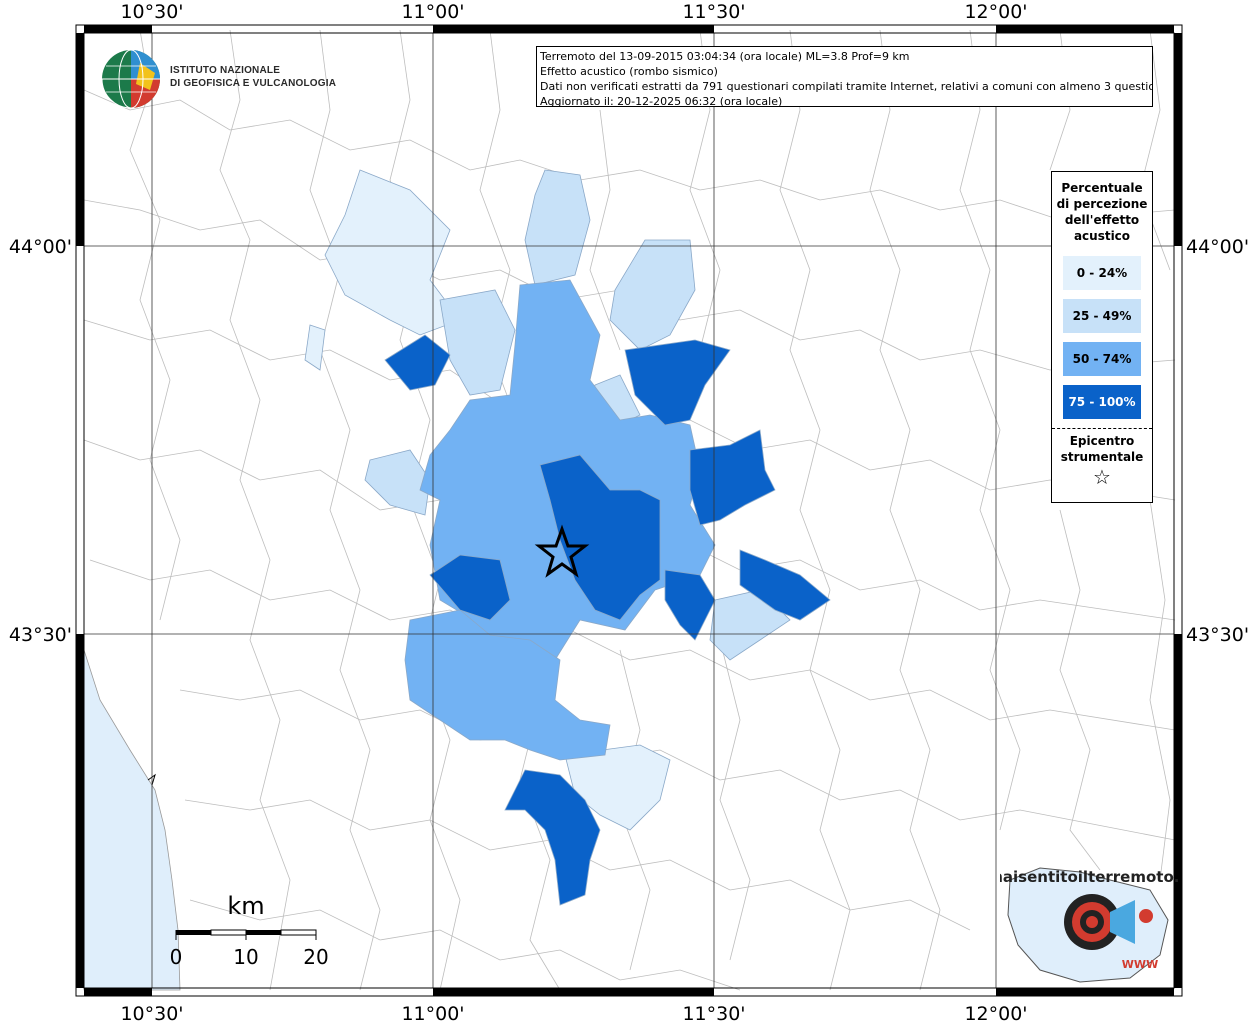 This screenshot has width=1255, height=1024. Describe the element at coordinates (1217, 247) in the screenshot. I see `lat-label-right: 44°00'` at that location.